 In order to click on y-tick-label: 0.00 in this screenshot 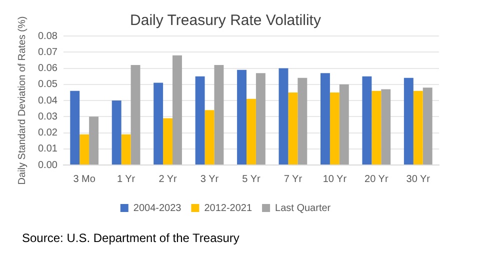, I will do `click(48, 165)`.